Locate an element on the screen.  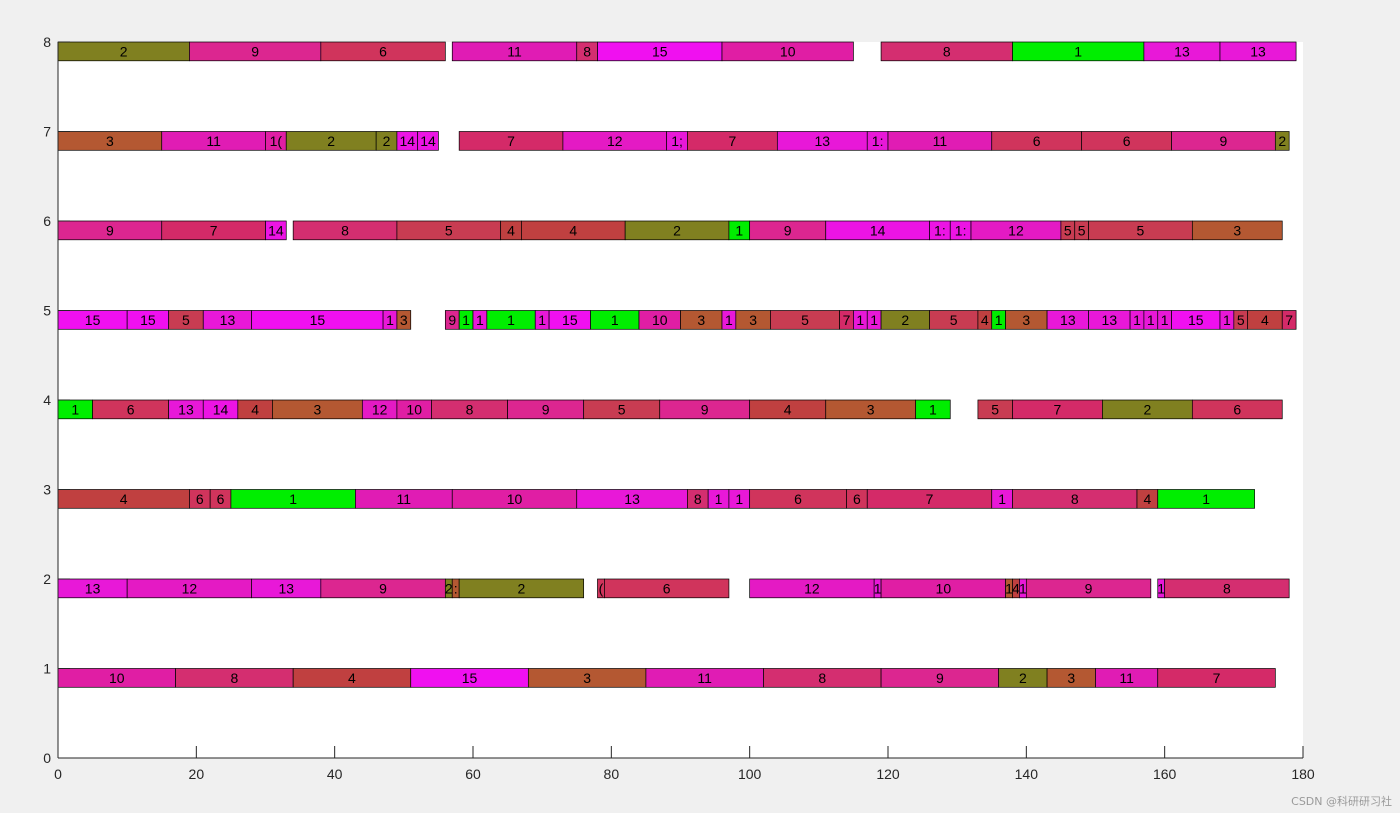
x-tick-label: 80 is located at coordinates (612, 774).